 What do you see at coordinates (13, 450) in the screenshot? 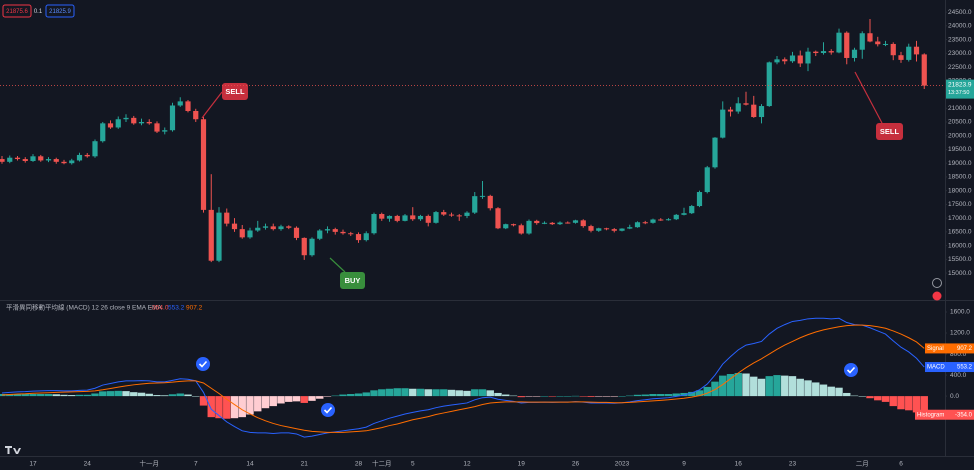
I see `logo` at bounding box center [13, 450].